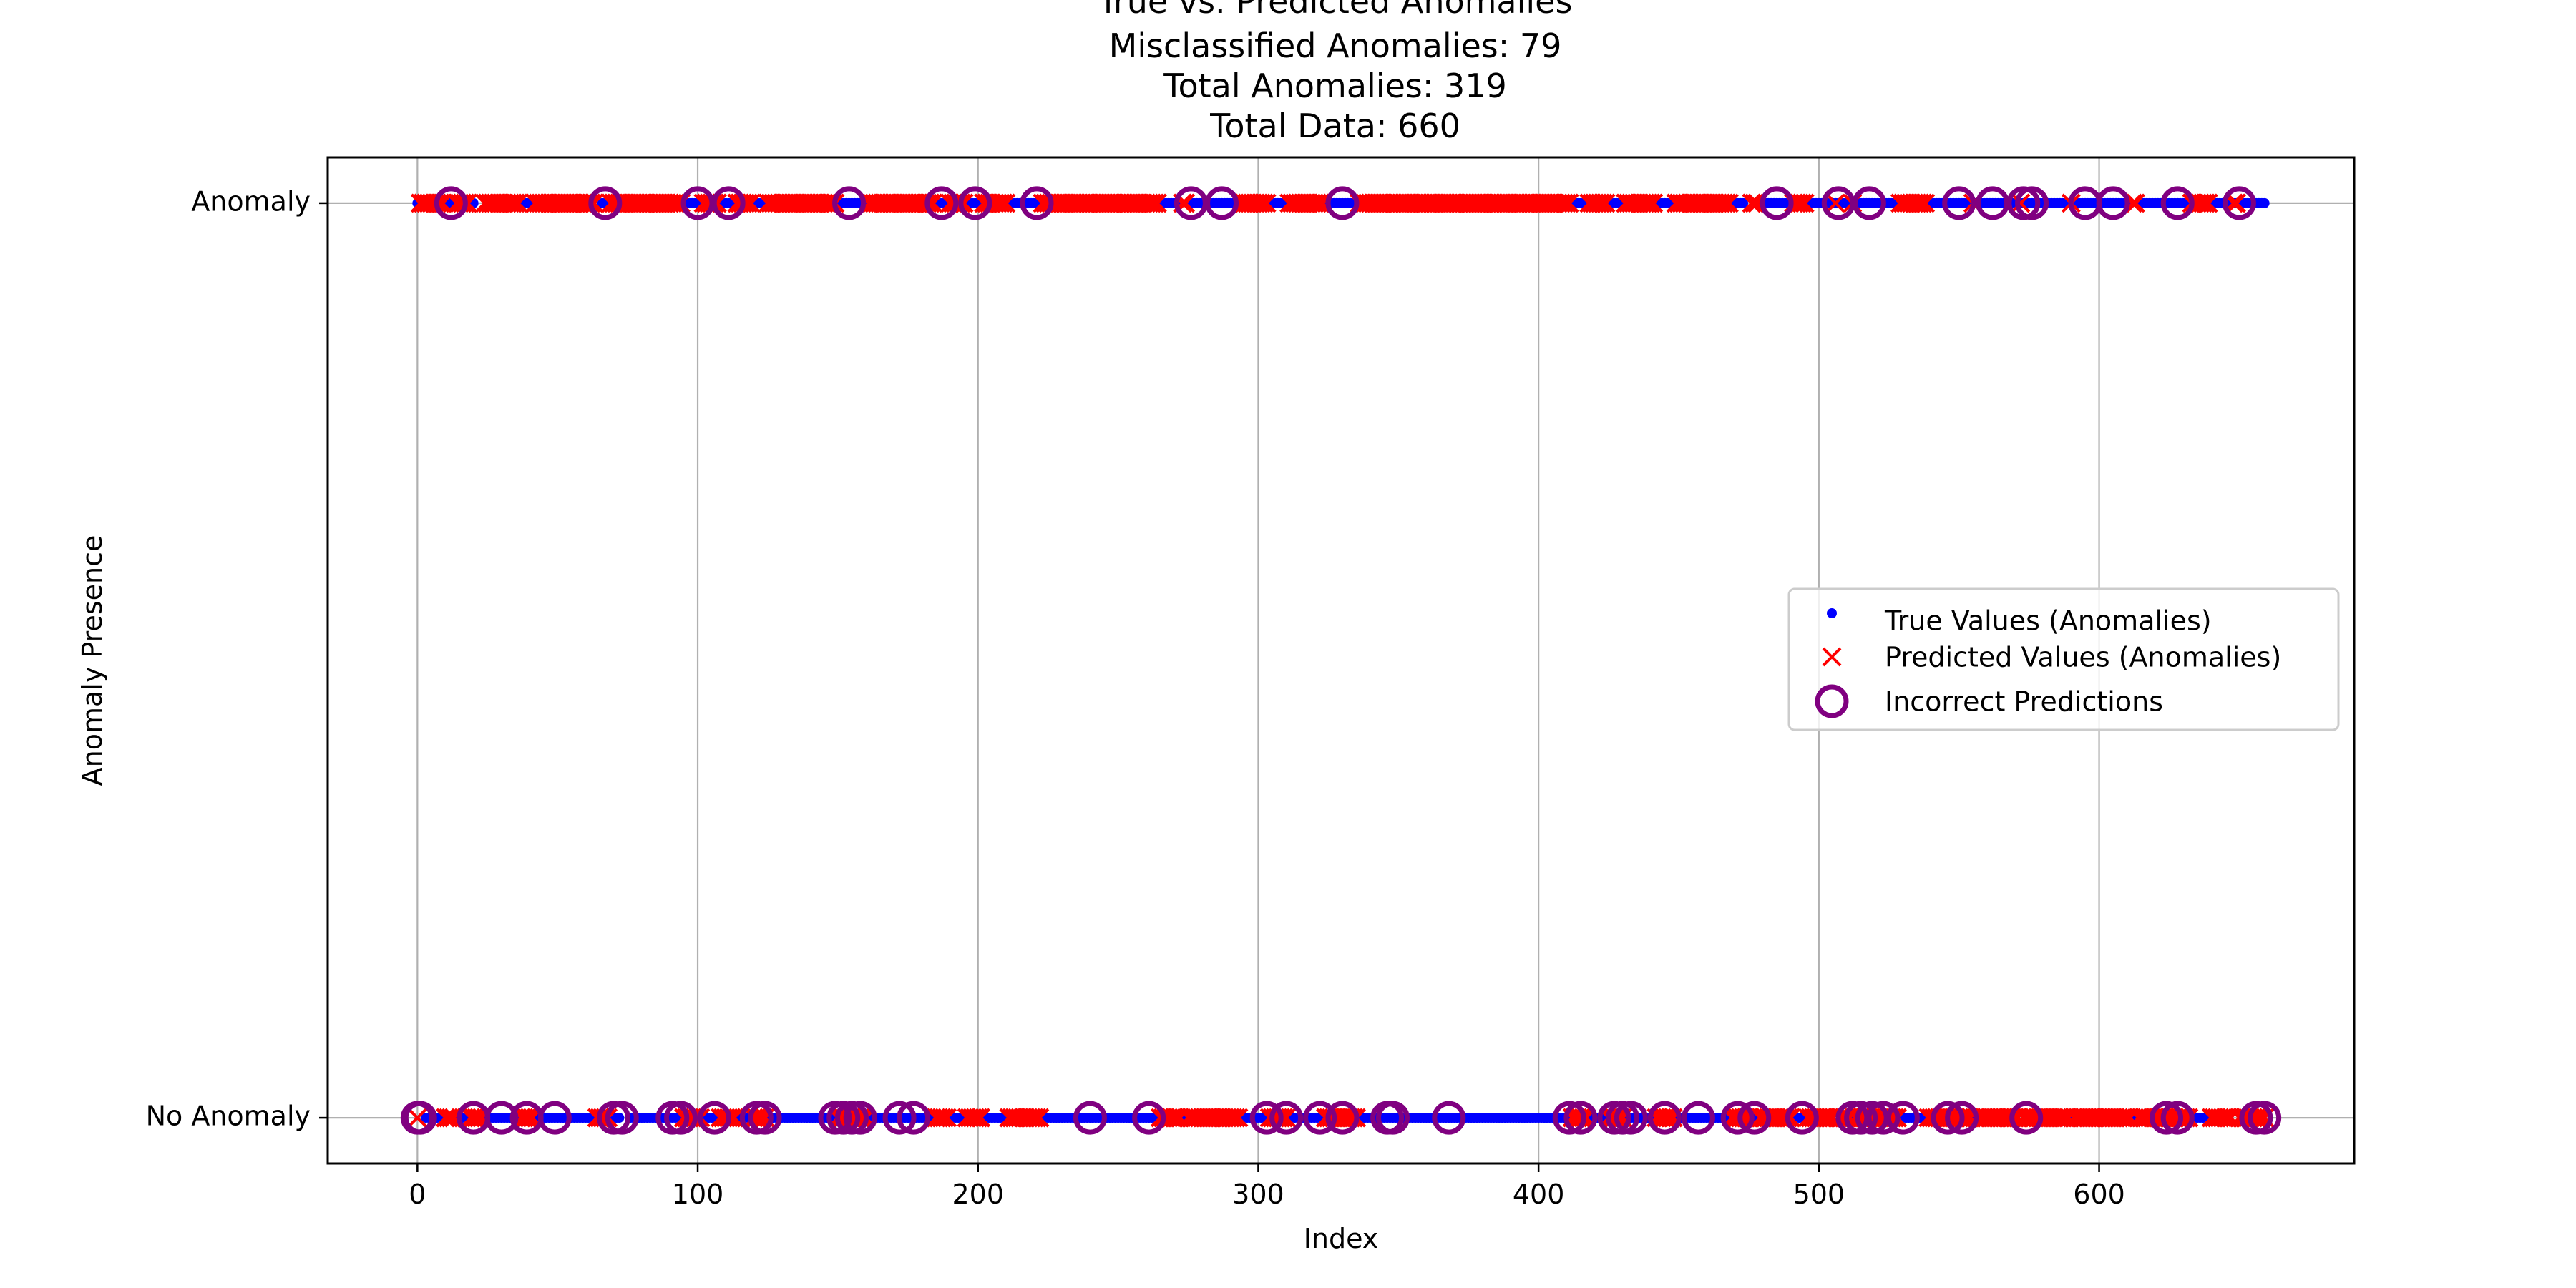  I want to click on x-tick-label: 100, so click(698, 1194).